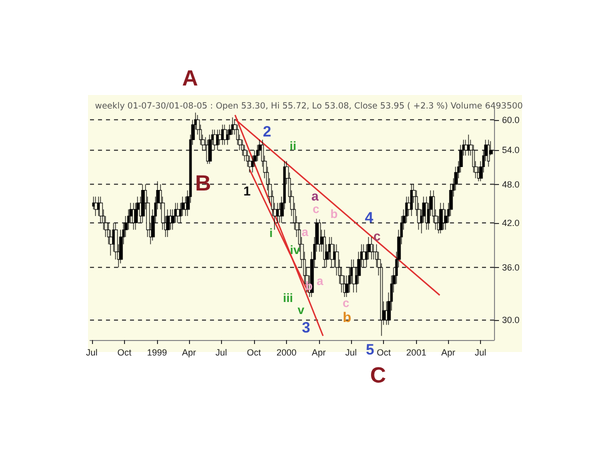 This screenshot has width=600, height=455. I want to click on text: C, so click(378, 375).